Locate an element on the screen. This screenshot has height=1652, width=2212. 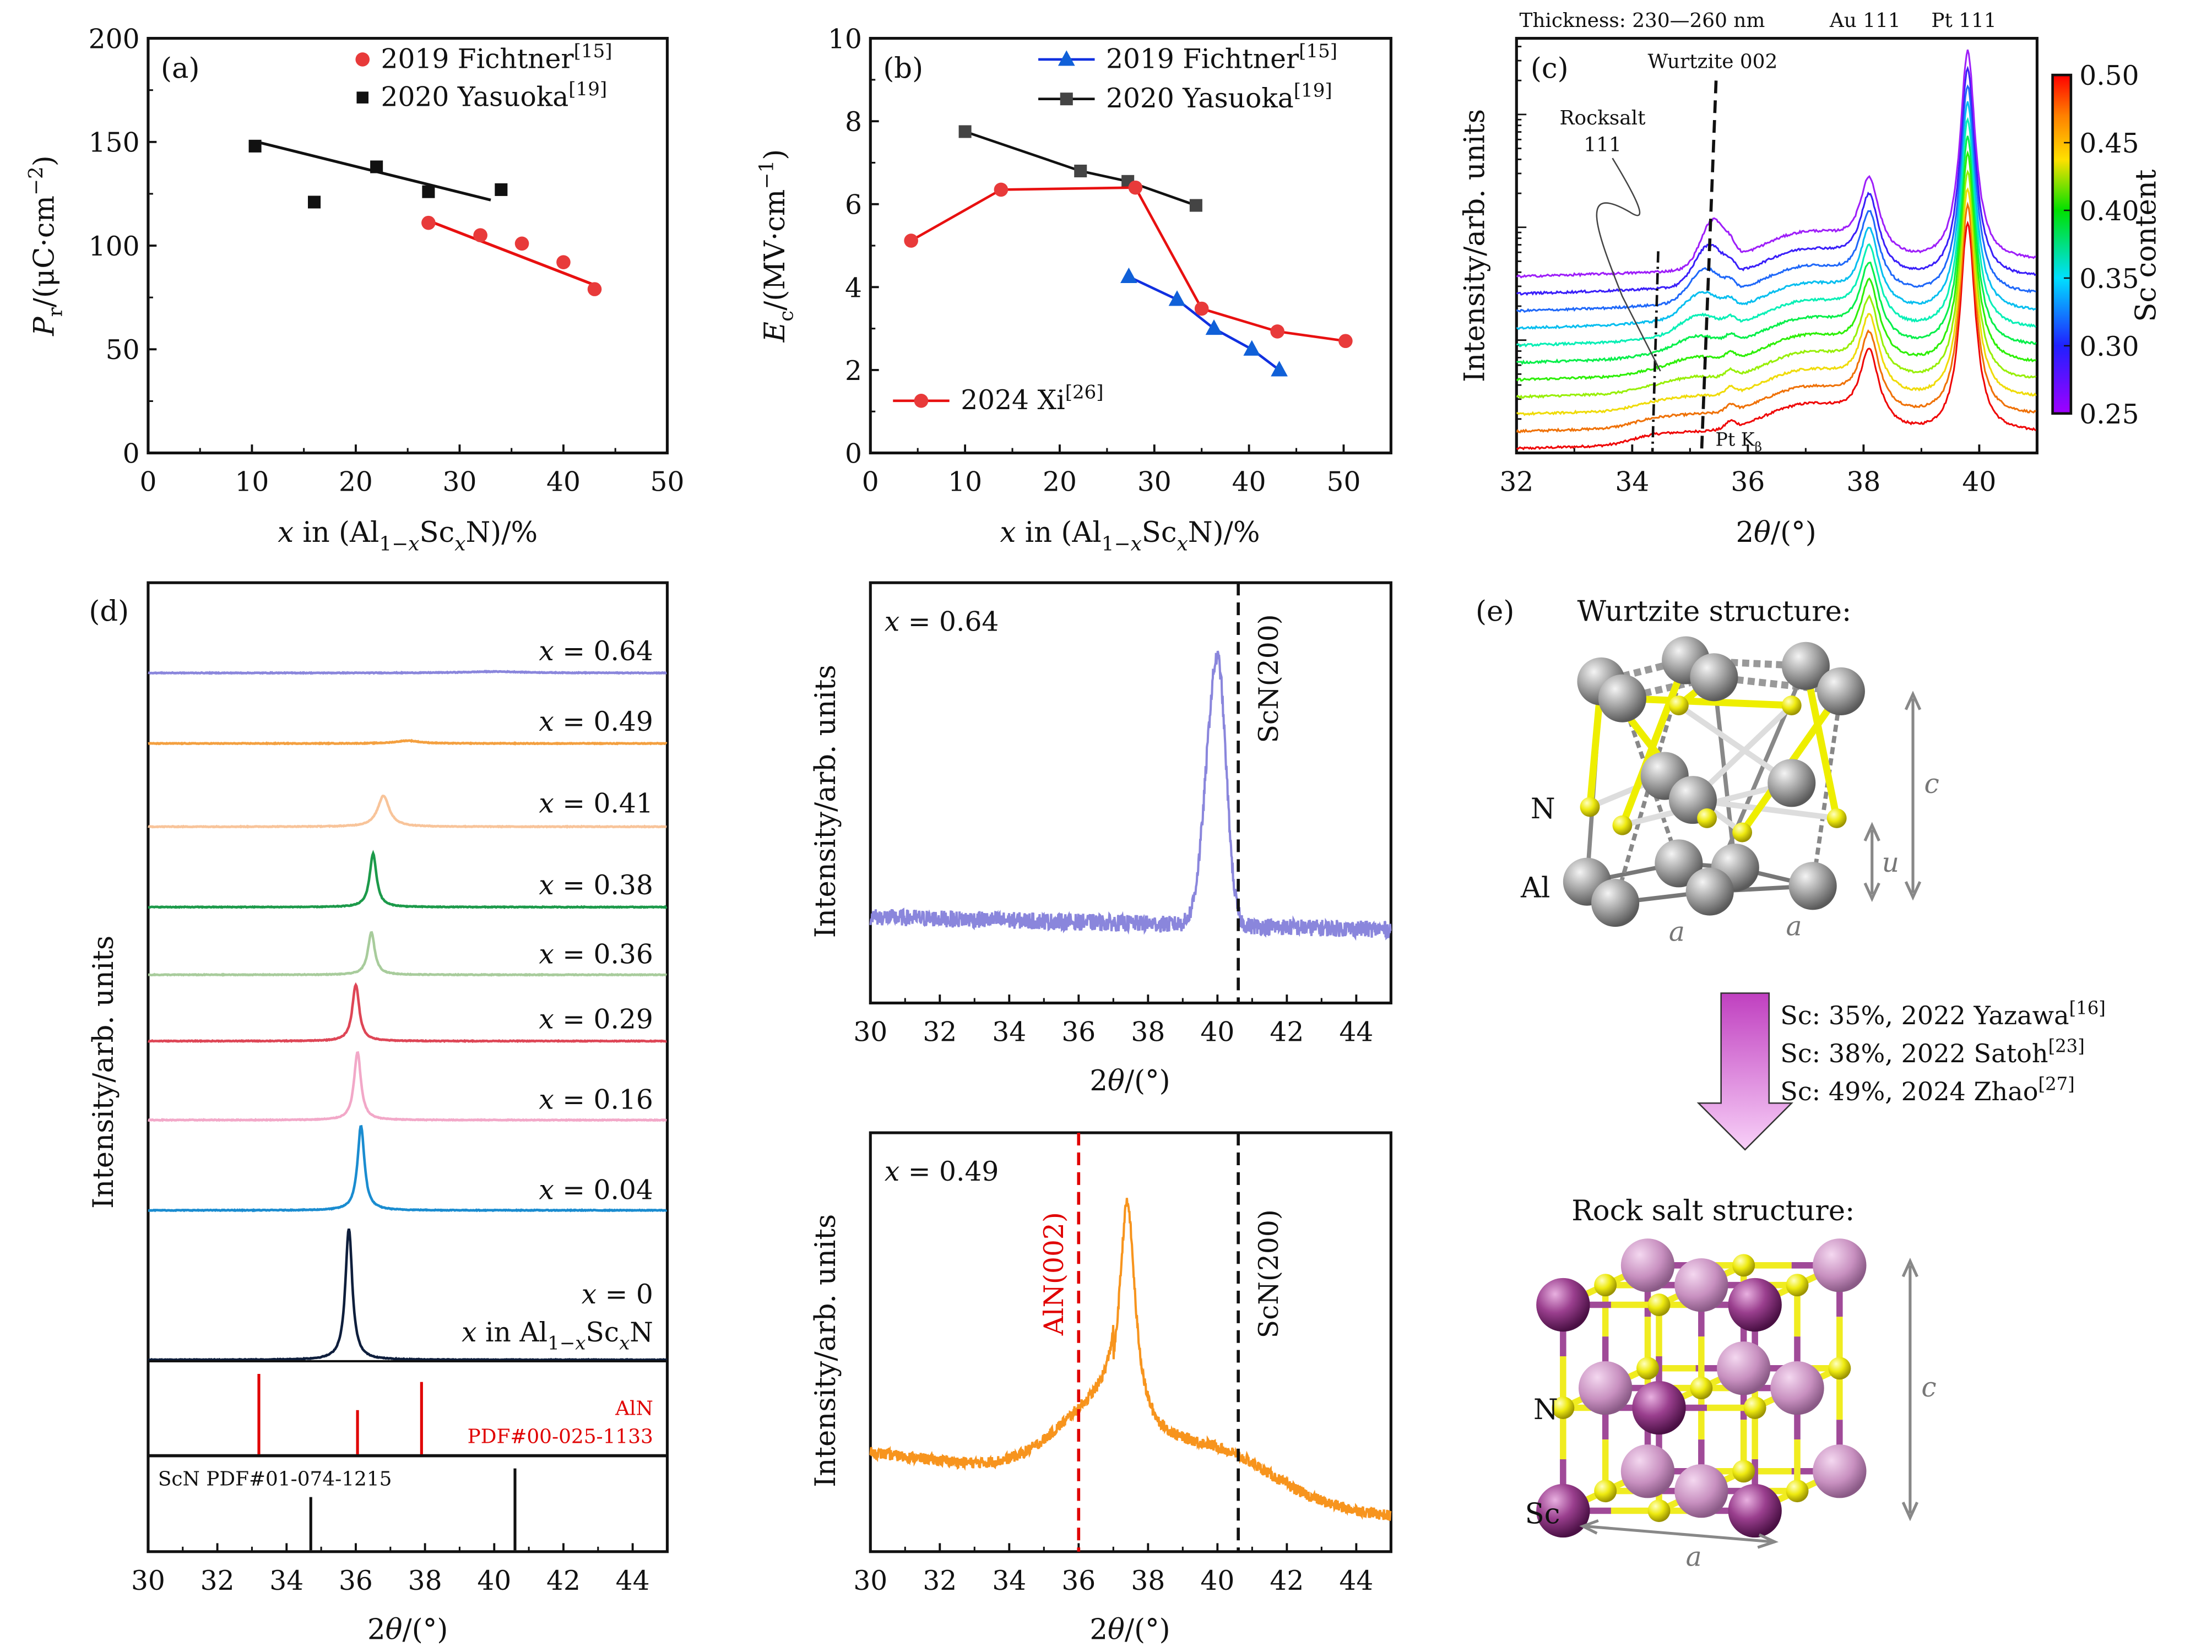
x-tick-label: 20 is located at coordinates (356, 482).